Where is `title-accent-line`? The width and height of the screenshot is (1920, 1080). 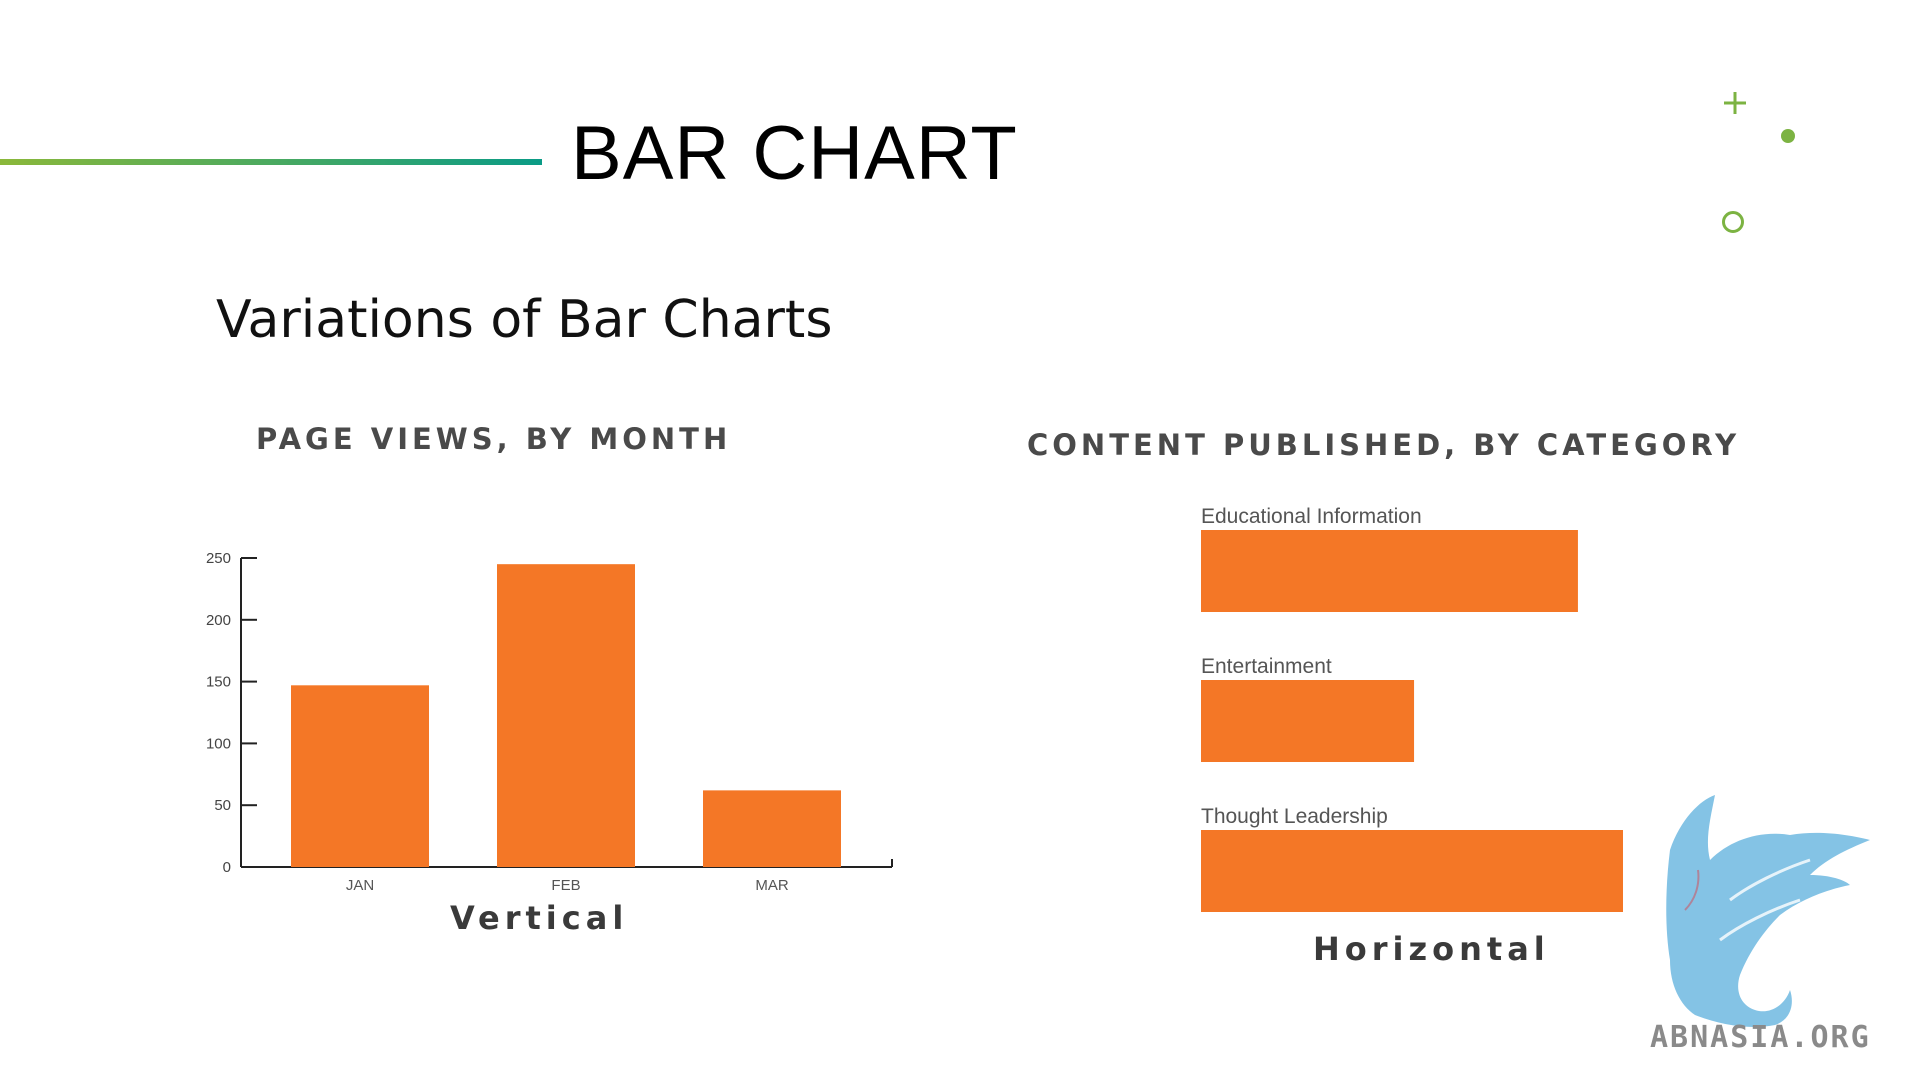
title-accent-line is located at coordinates (271, 162).